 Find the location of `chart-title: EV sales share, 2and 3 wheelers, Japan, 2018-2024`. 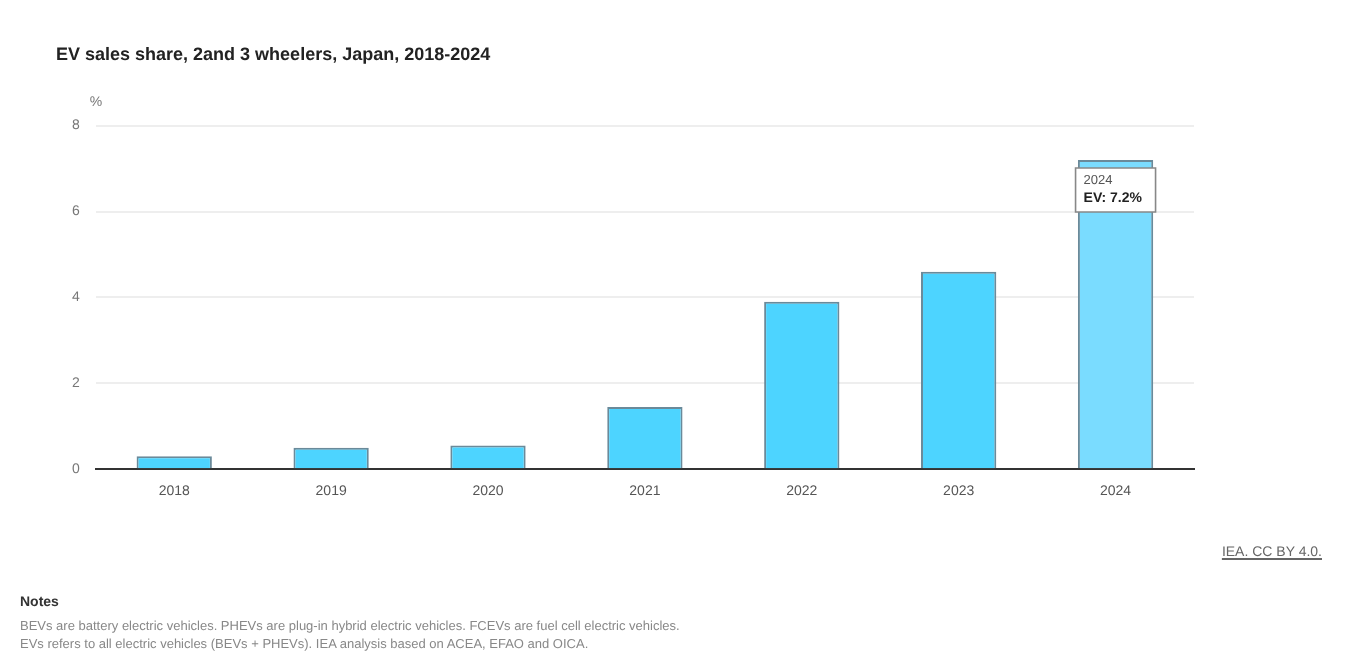

chart-title: EV sales share, 2and 3 wheelers, Japan, 2018-2024 is located at coordinates (273, 53).